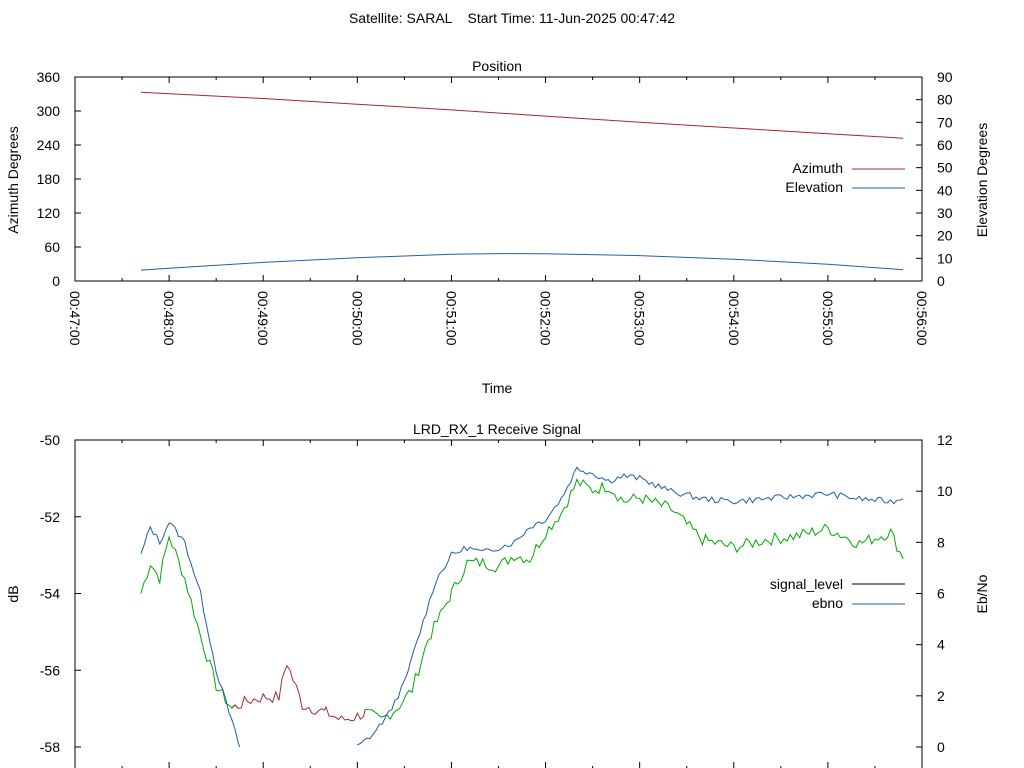 This screenshot has width=1024, height=768. What do you see at coordinates (49, 213) in the screenshot?
I see `azimuth-y-tick-label: 120` at bounding box center [49, 213].